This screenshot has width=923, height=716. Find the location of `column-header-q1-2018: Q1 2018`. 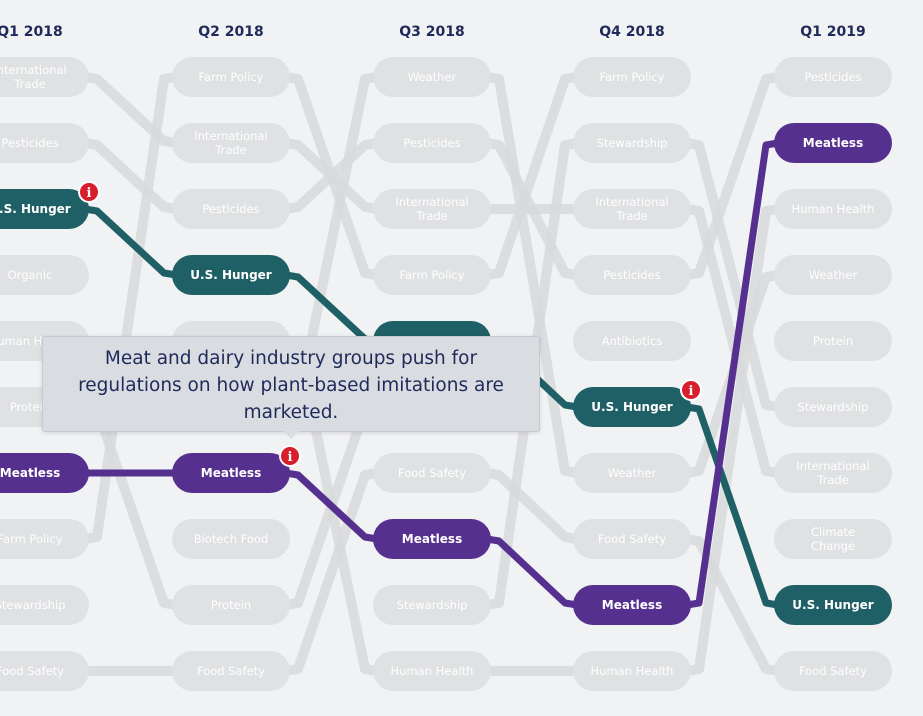

column-header-q1-2018: Q1 2018 is located at coordinates (31, 32).